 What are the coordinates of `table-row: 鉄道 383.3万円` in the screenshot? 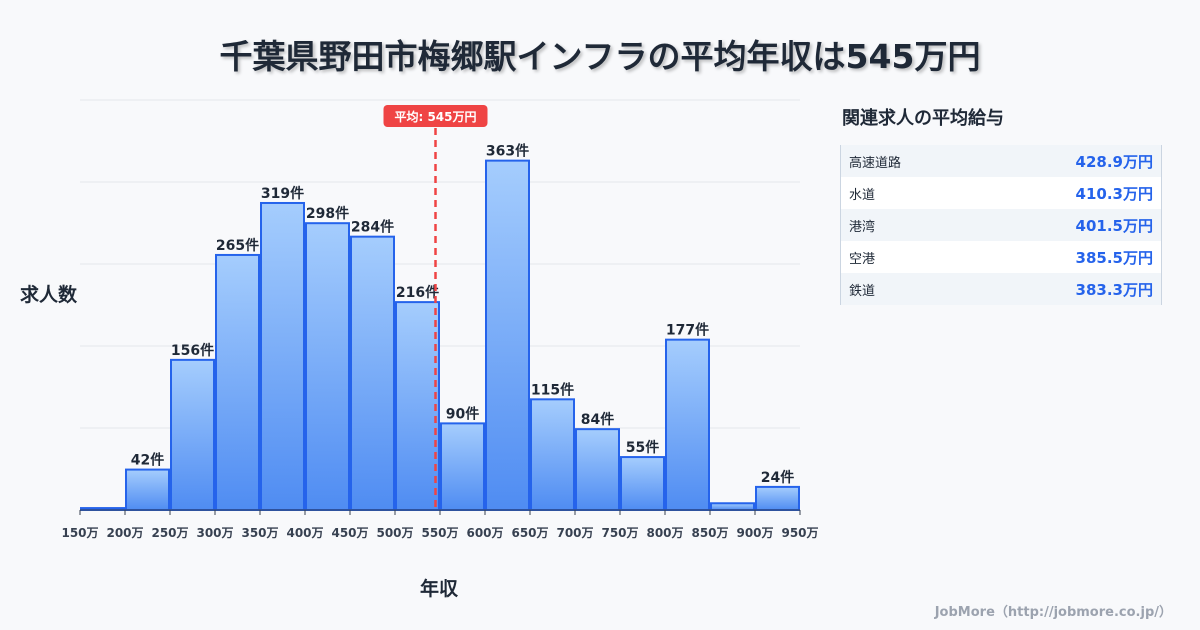 It's located at (1001, 289).